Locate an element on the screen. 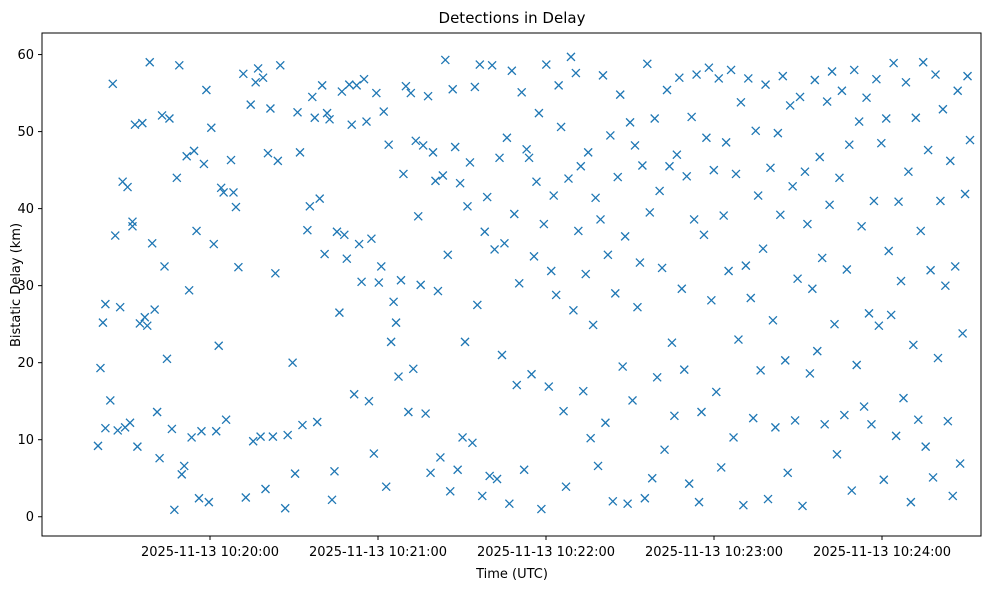  y-tick-label-3: 30 is located at coordinates (25, 286).